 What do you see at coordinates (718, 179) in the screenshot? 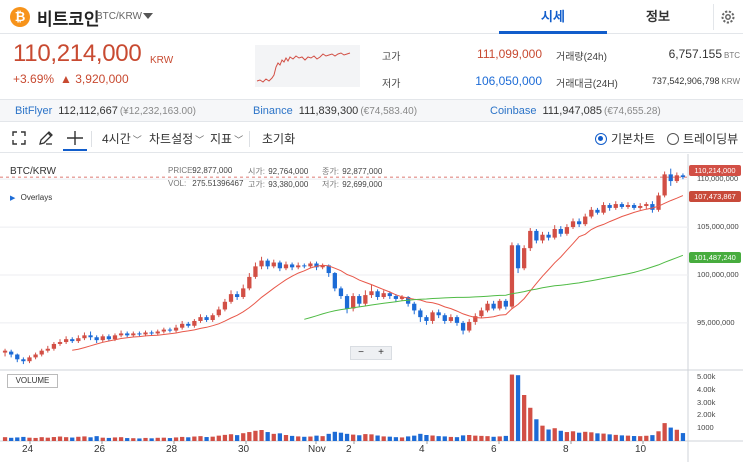
I see `y-tick-label: 110,000,000` at bounding box center [718, 179].